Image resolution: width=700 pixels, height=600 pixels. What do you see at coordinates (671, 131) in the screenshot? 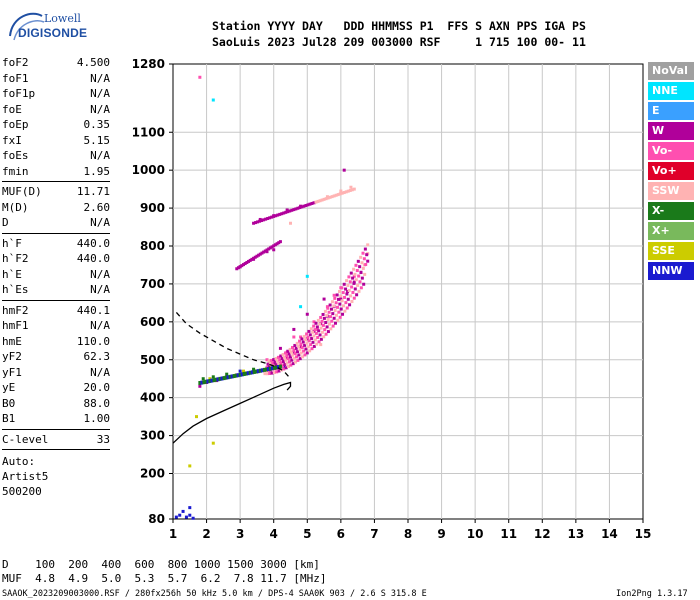
I see `legend-item-w: W` at bounding box center [671, 131].